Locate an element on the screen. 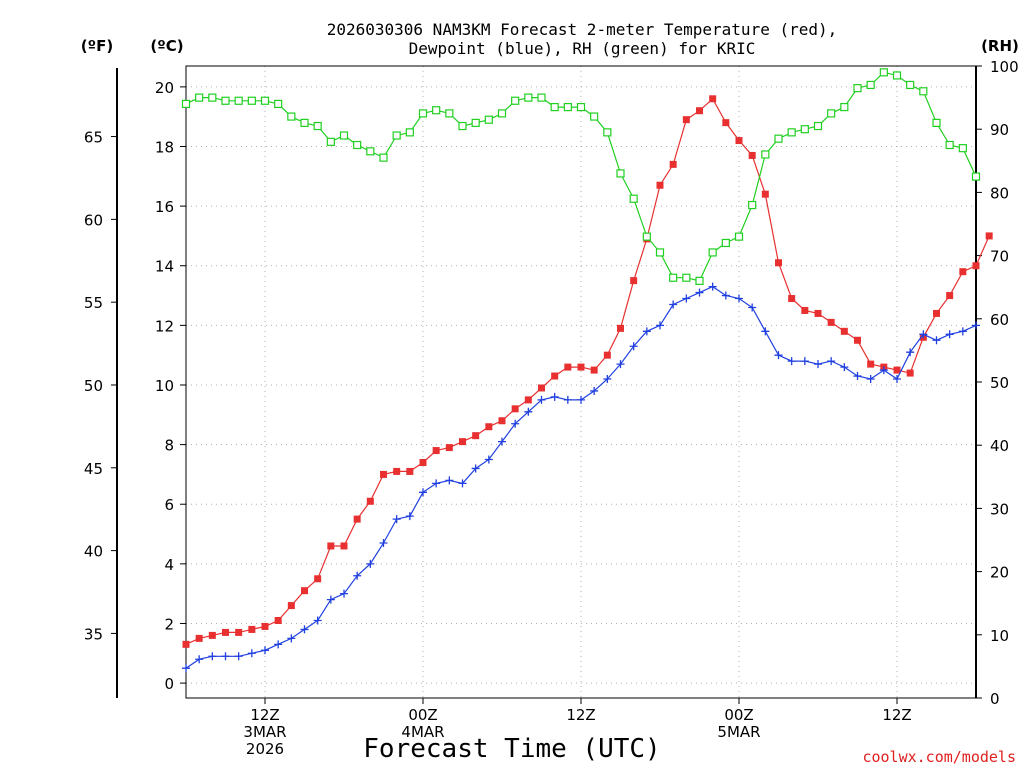 This screenshot has height=768, width=1024. fahrenheit-tick-label: 65 is located at coordinates (93, 138).